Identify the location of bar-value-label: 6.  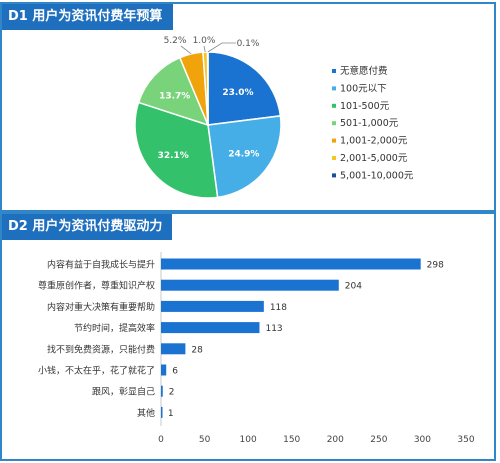
(175, 372).